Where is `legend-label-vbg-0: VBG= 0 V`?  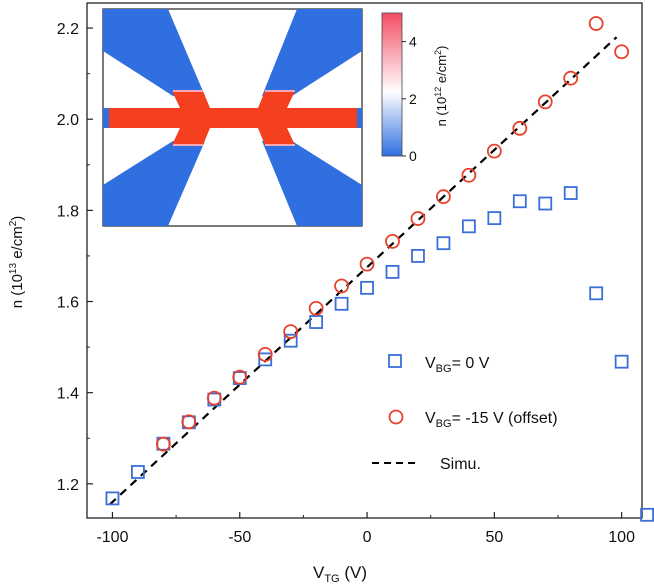 legend-label-vbg-0: VBG= 0 V is located at coordinates (457, 365).